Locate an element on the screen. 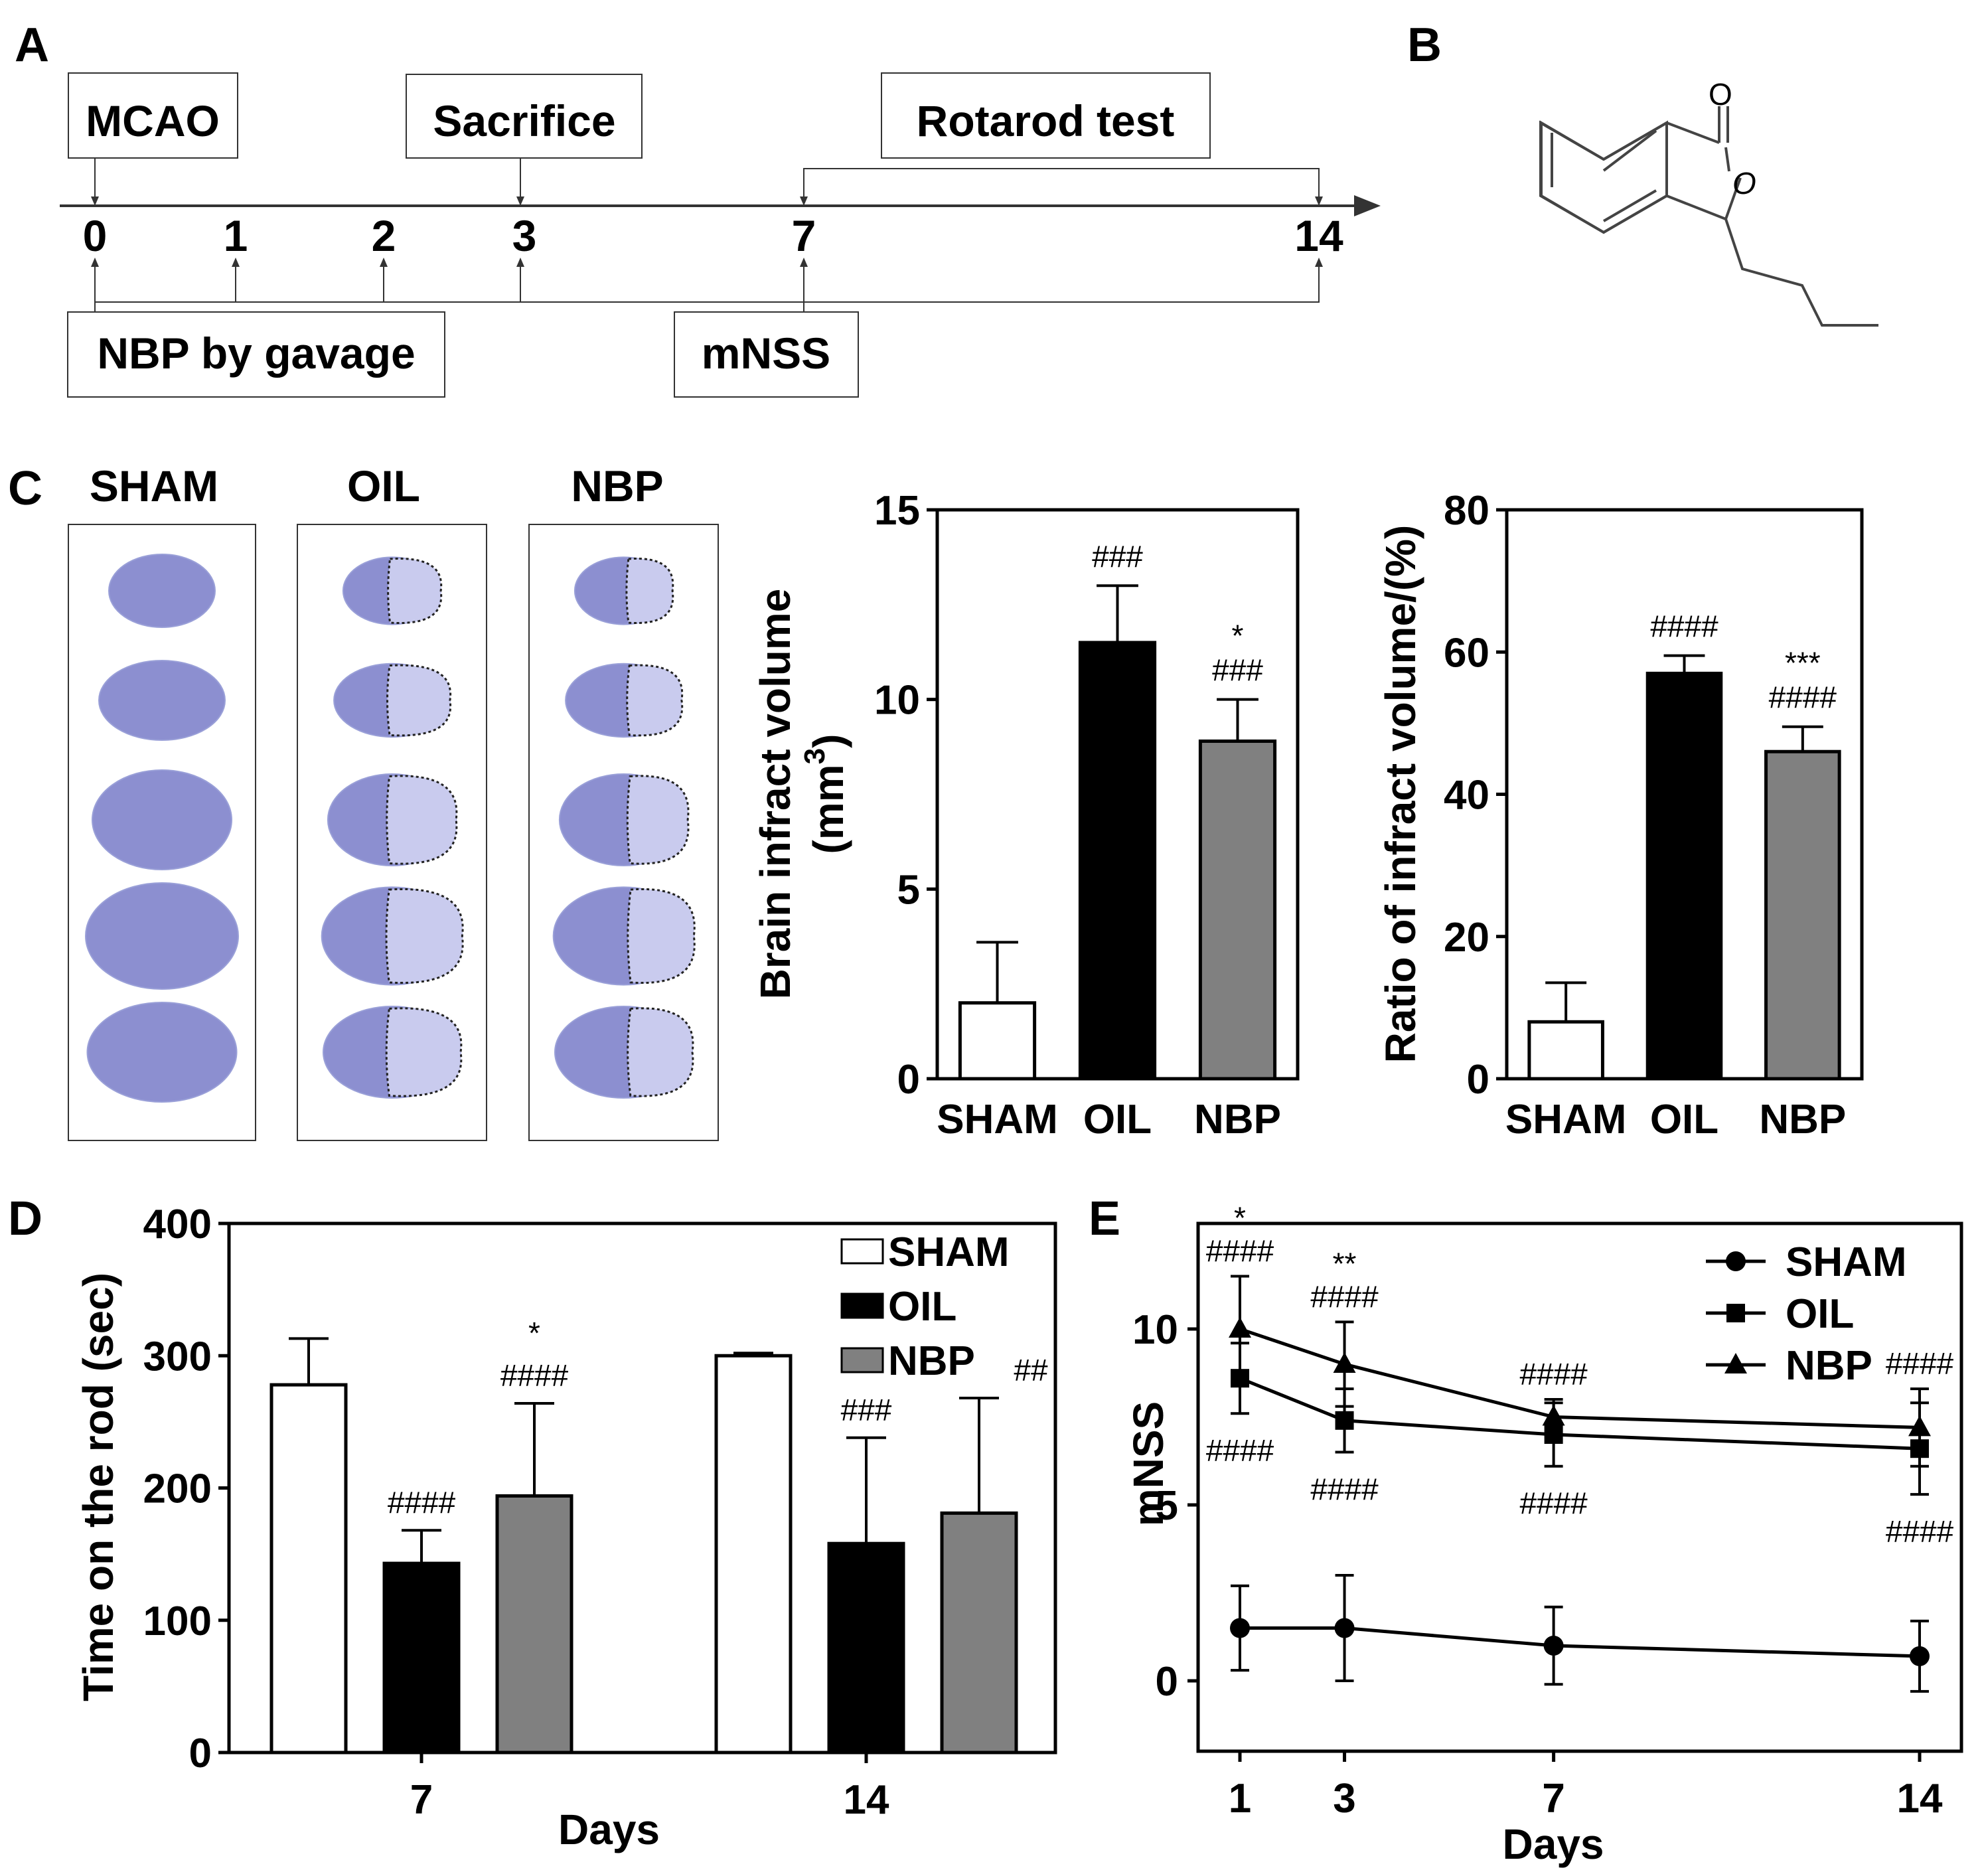 The width and height of the screenshot is (1982, 1876). significance-label: ** #### is located at coordinates (1344, 1280).